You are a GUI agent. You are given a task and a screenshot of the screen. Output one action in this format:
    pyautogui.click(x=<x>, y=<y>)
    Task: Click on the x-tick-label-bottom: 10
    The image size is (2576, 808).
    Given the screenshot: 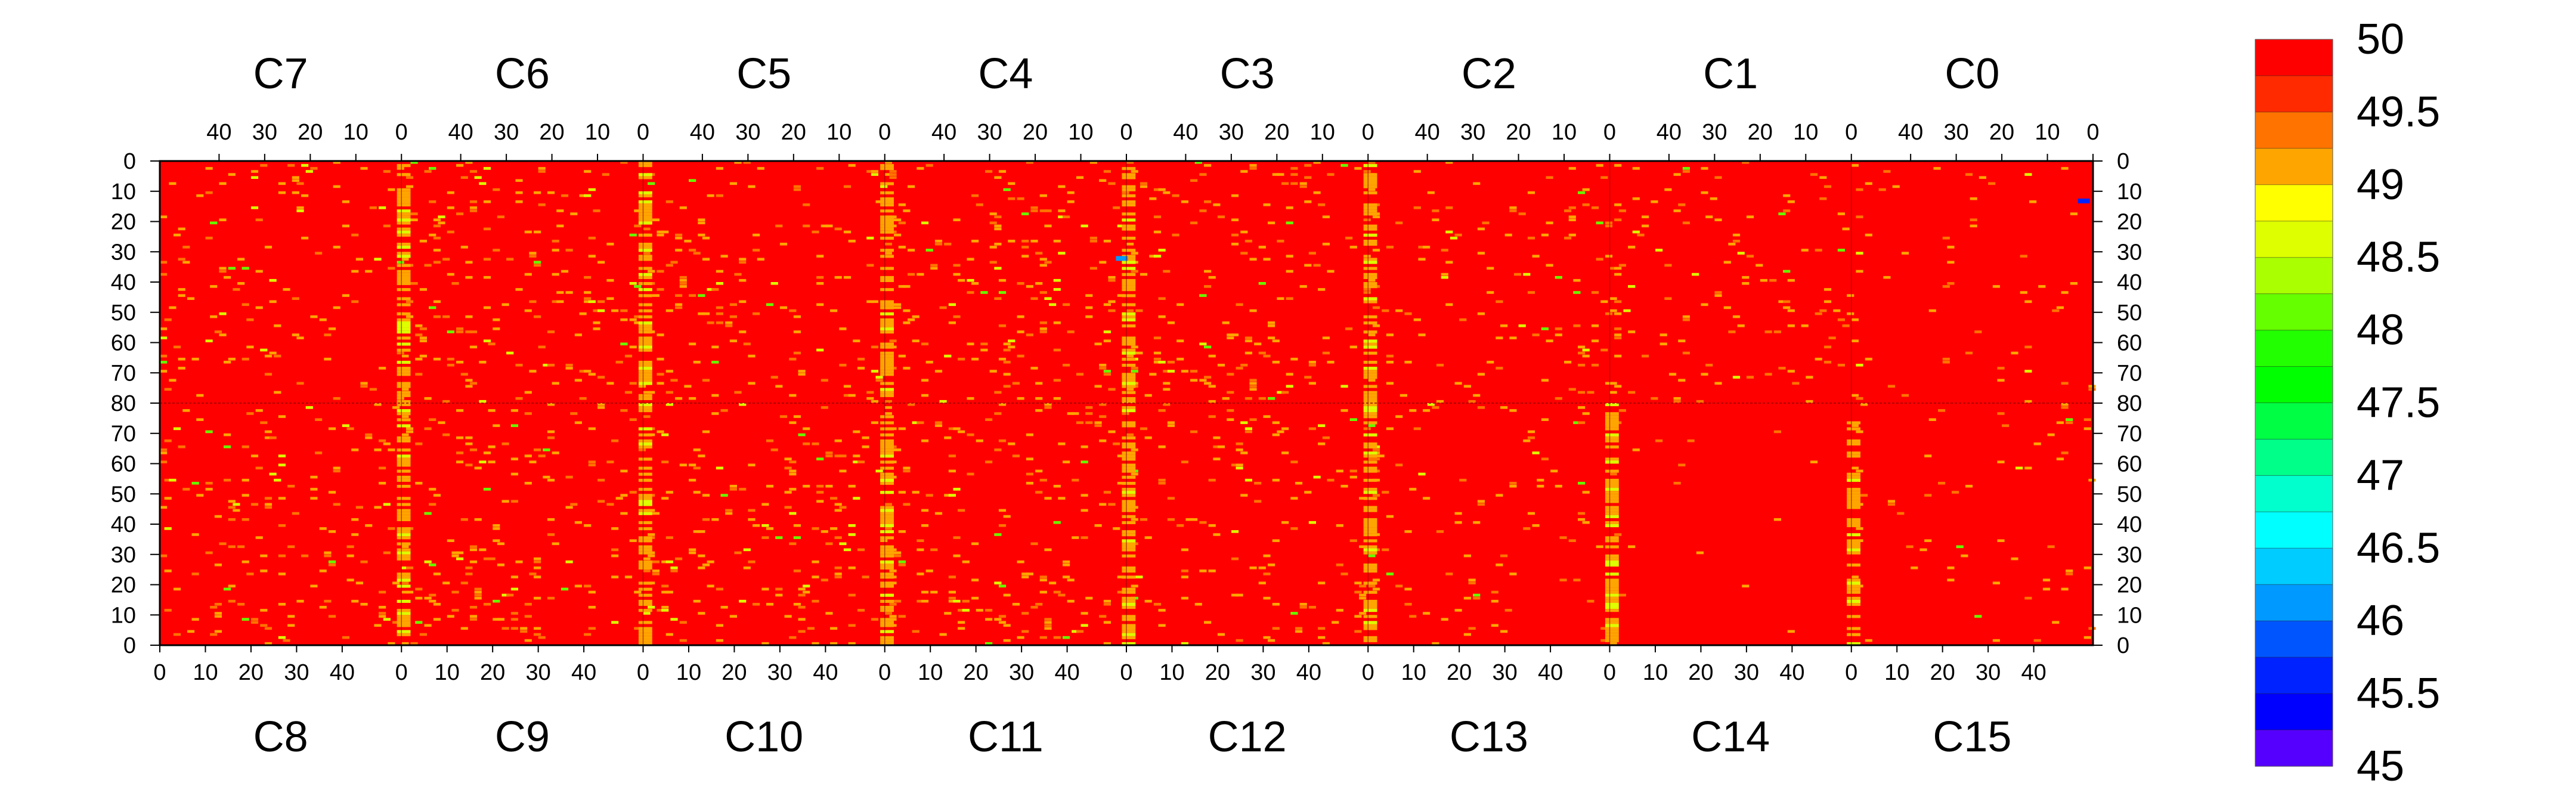 What is the action you would take?
    pyautogui.click(x=1413, y=673)
    